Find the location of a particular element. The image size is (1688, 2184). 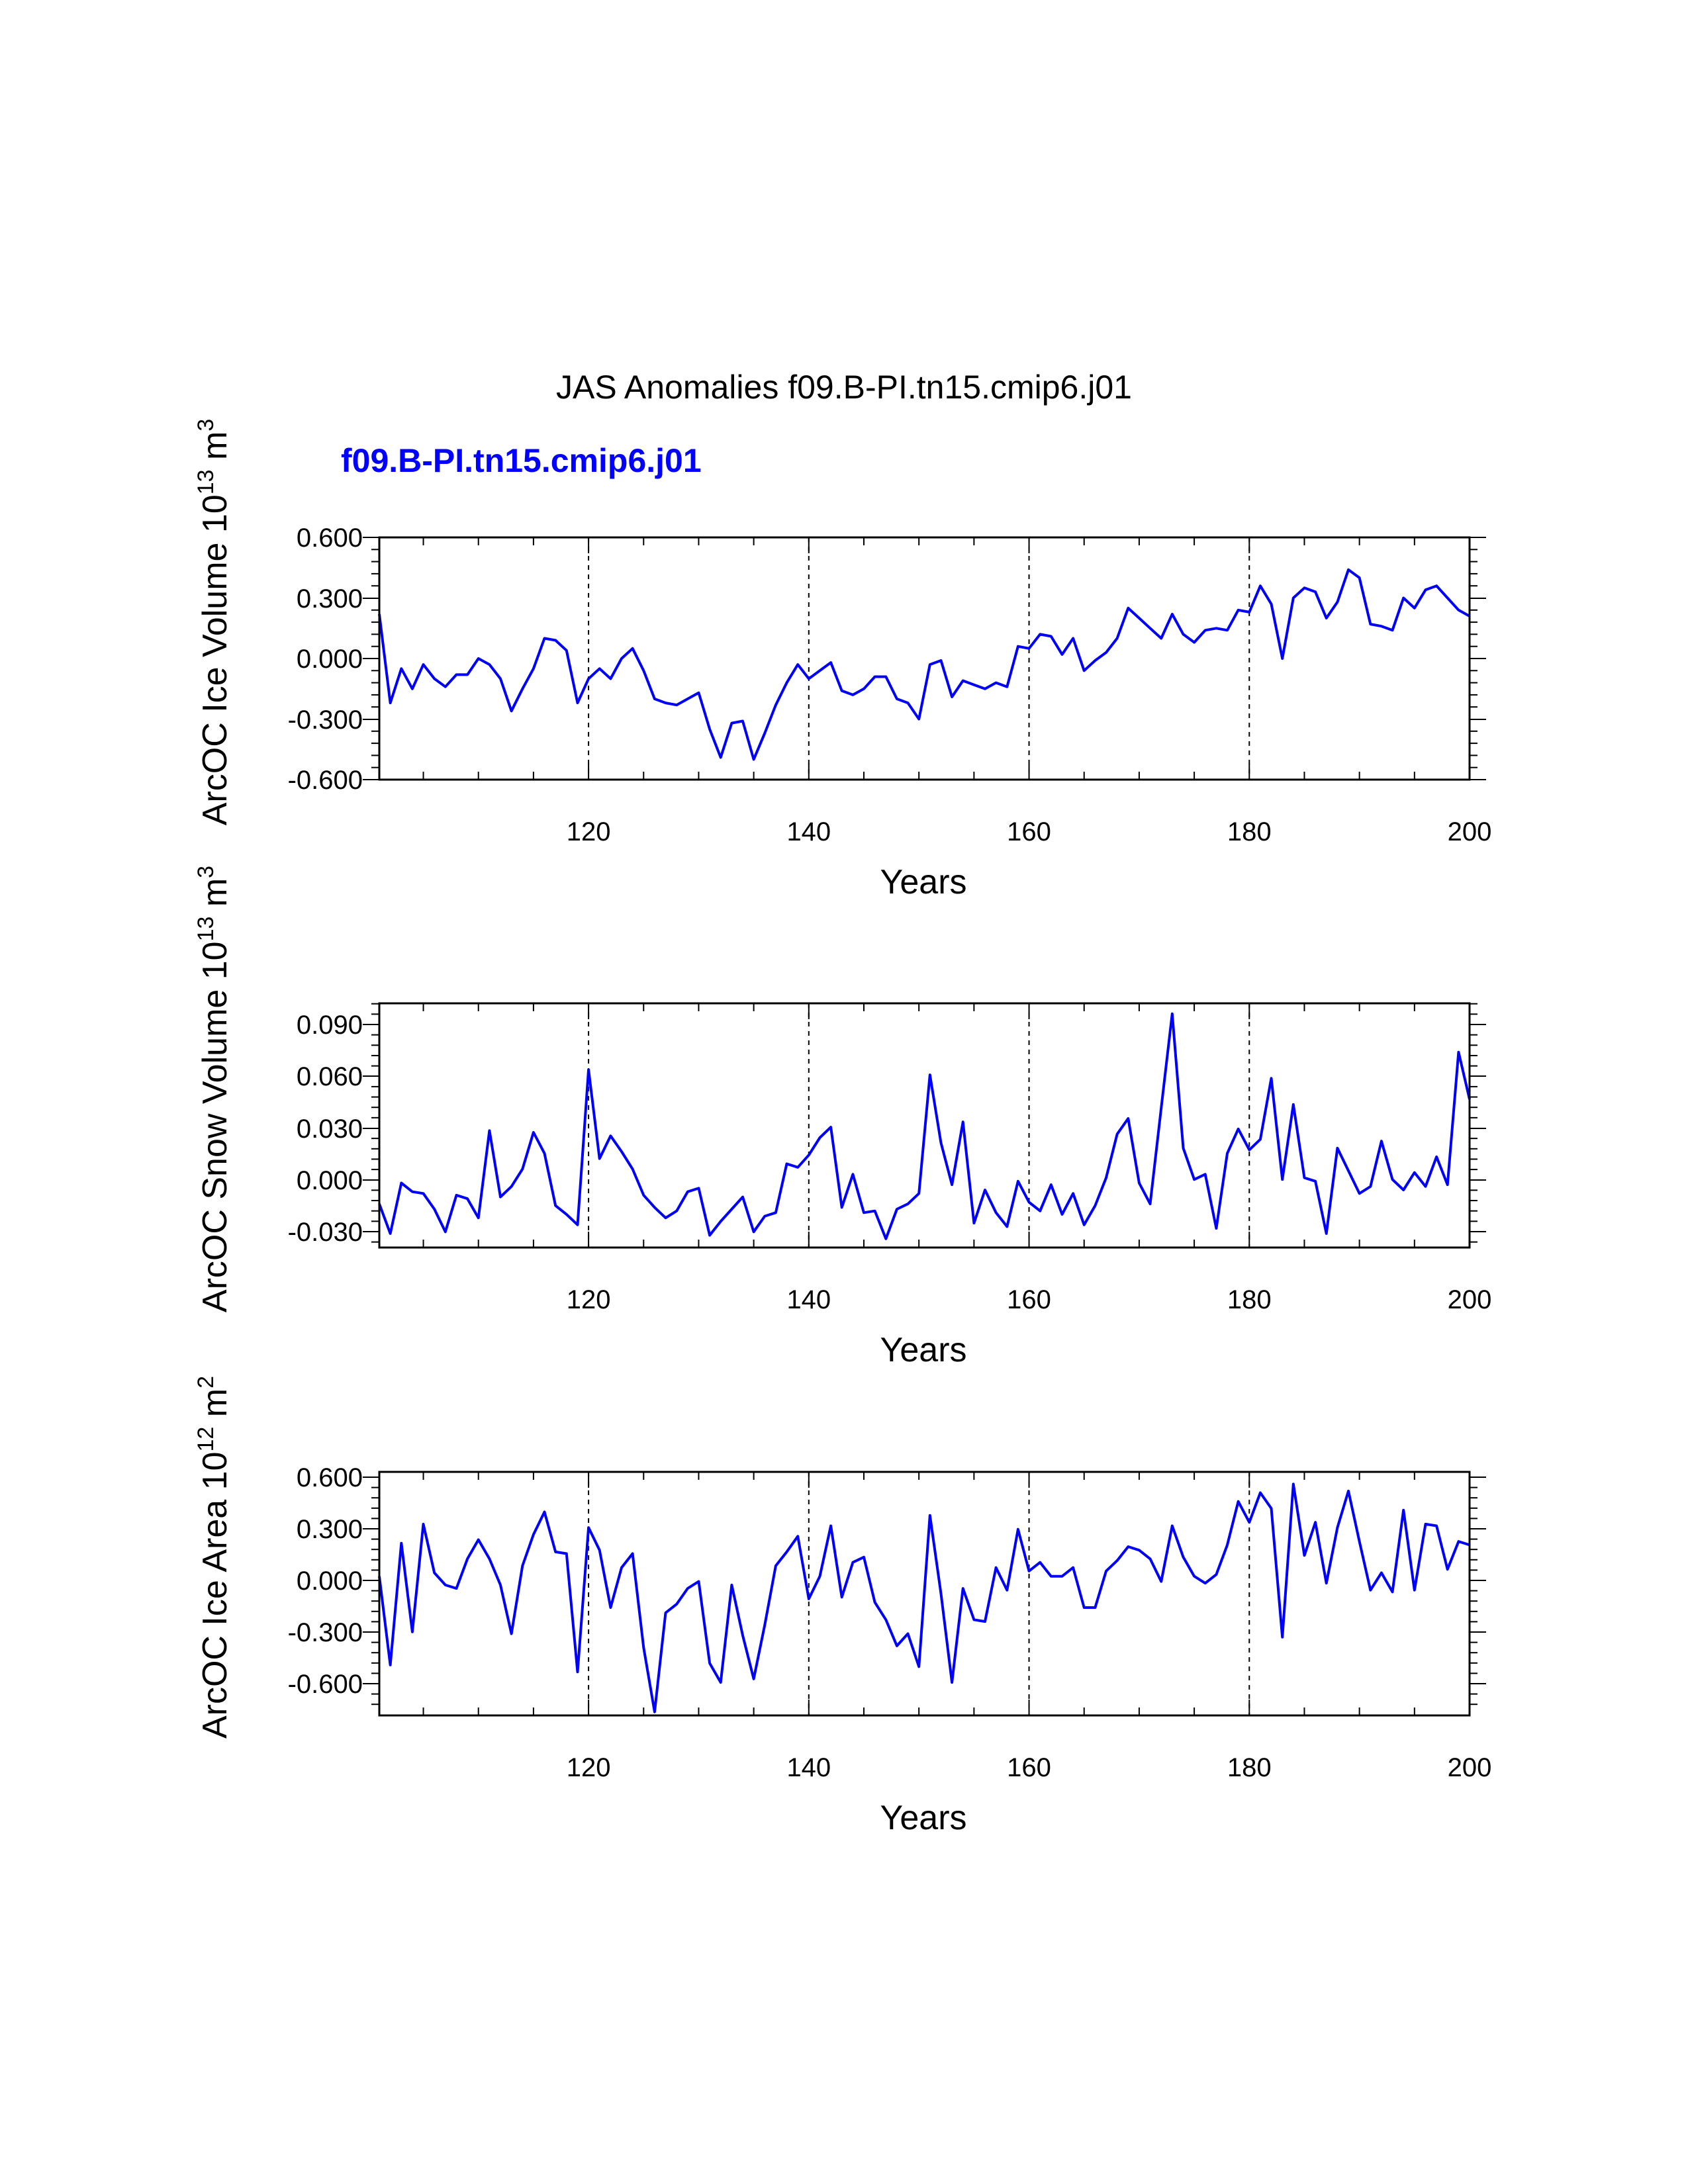

y-tick-label: 0.090 is located at coordinates (330, 1025).